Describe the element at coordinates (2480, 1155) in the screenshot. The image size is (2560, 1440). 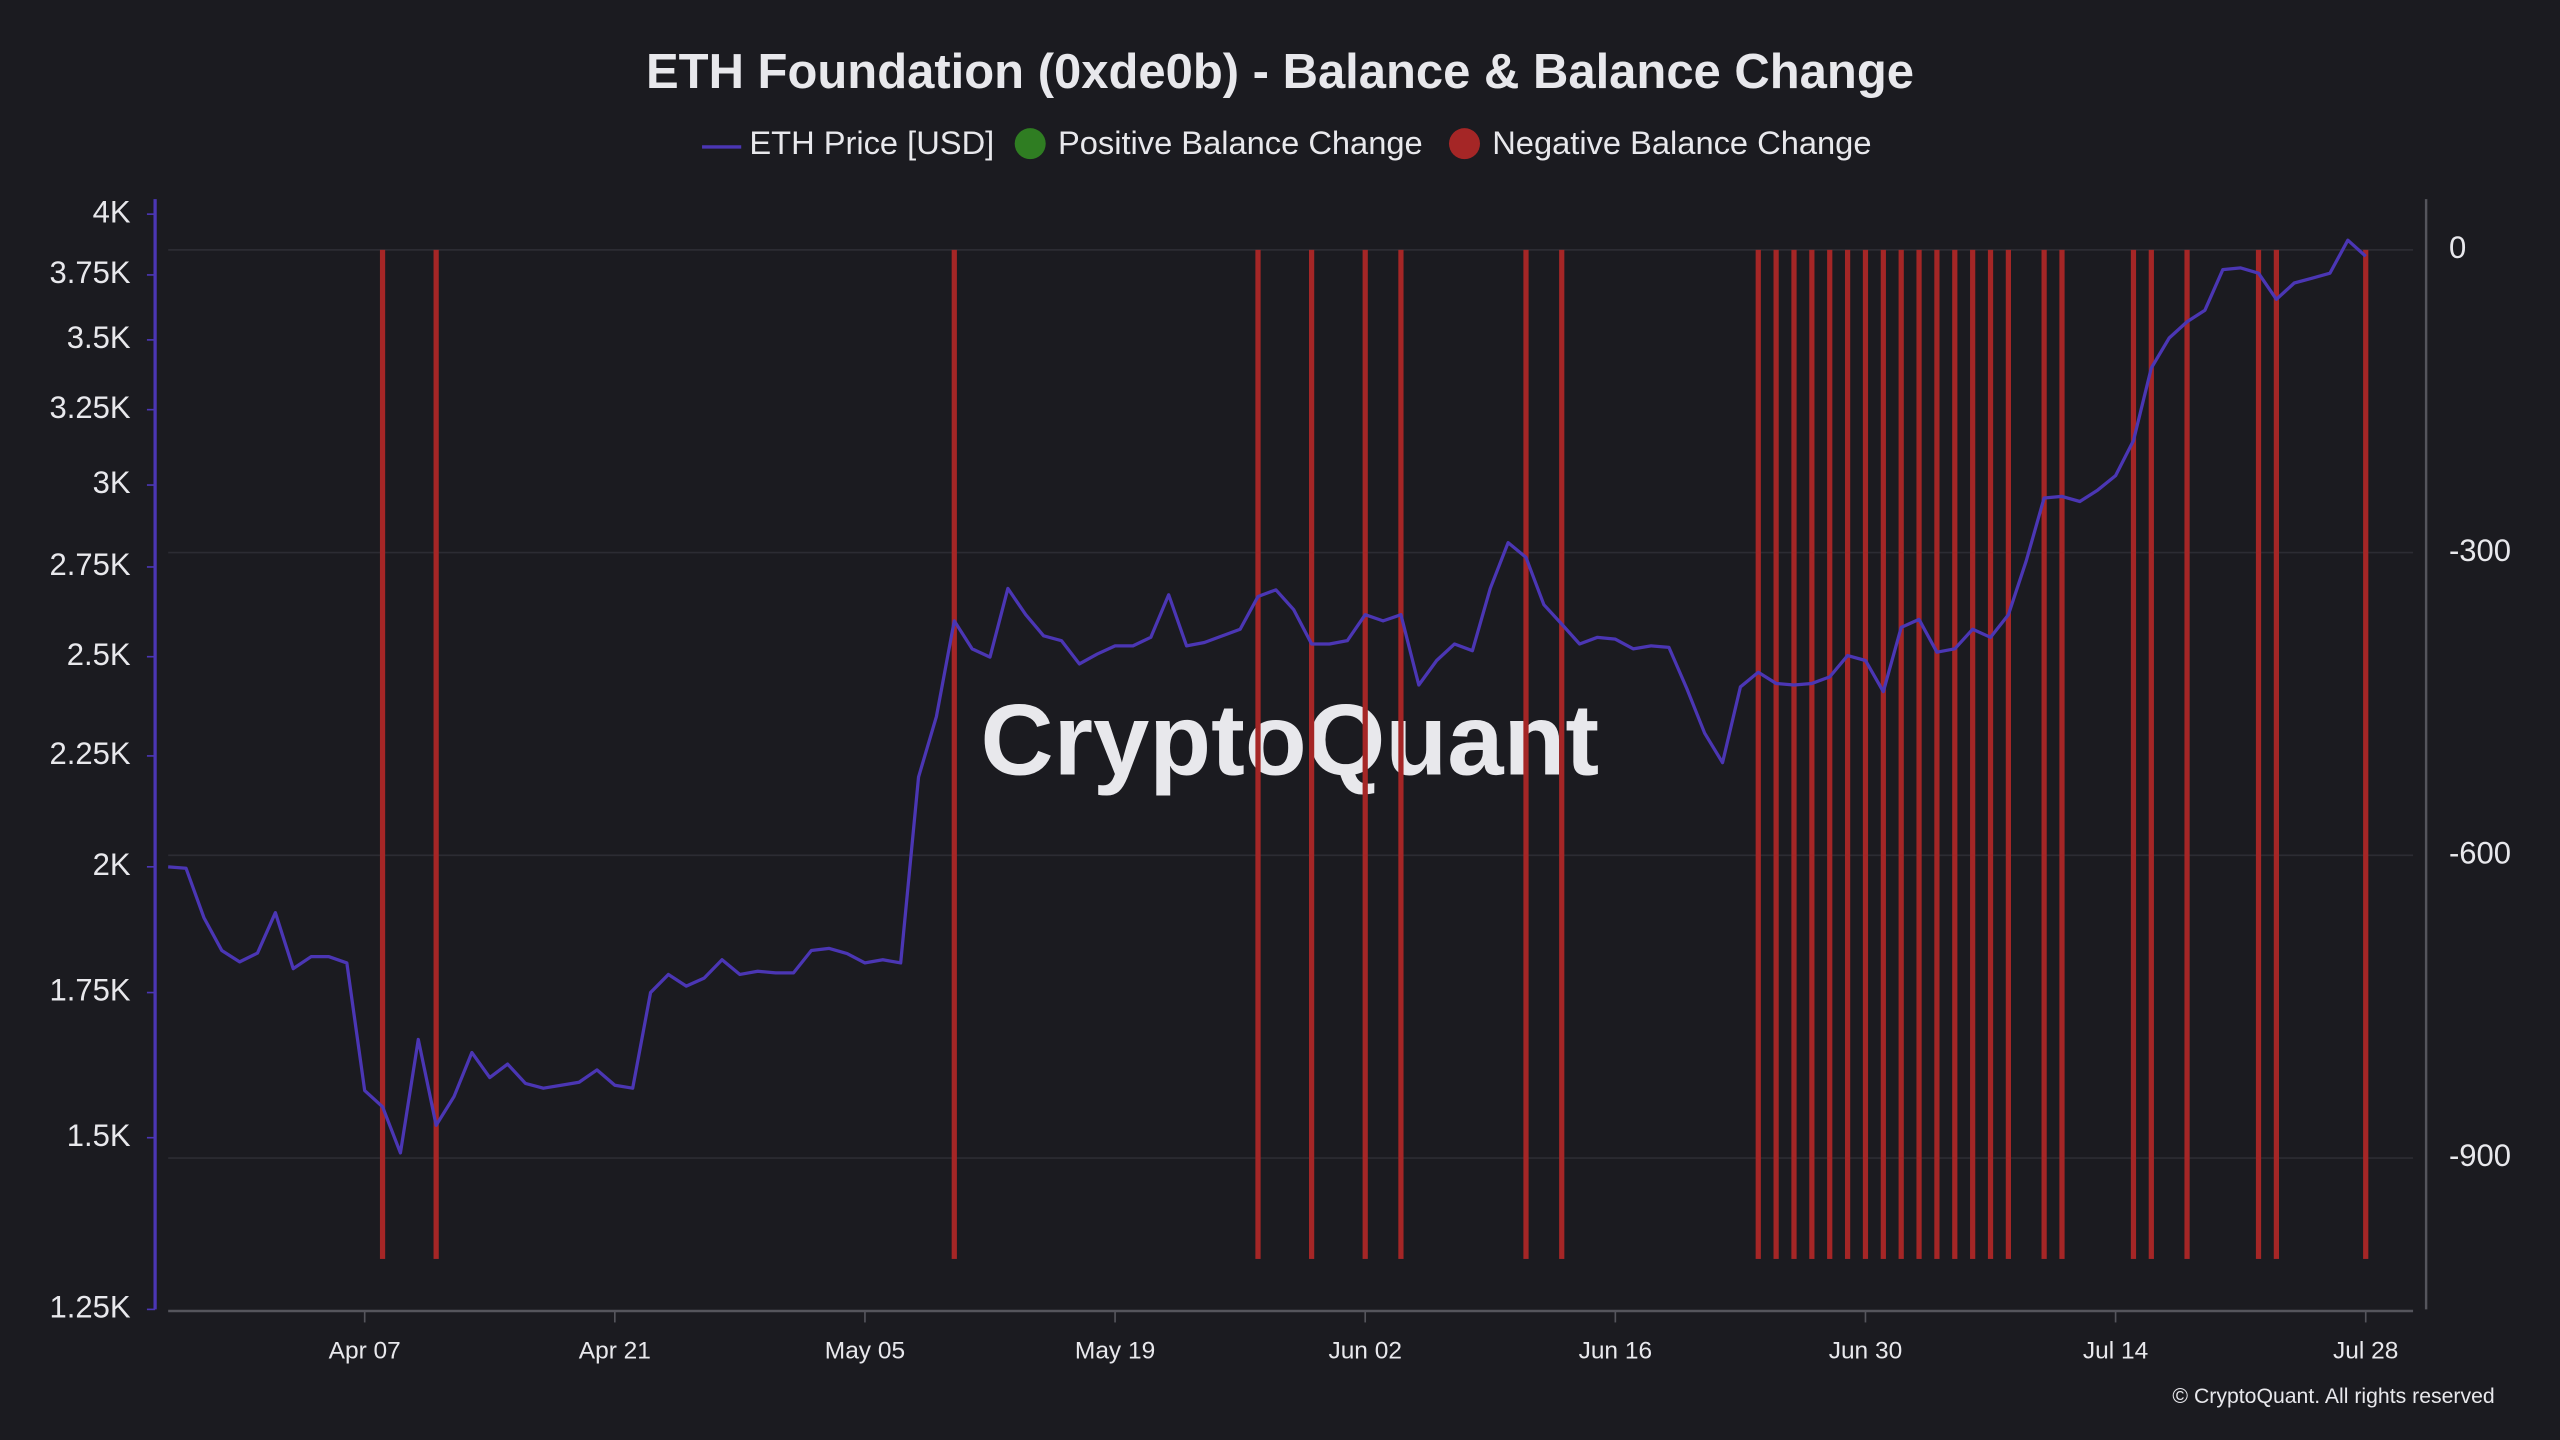
I see `y2-tick-label: -900` at that location.